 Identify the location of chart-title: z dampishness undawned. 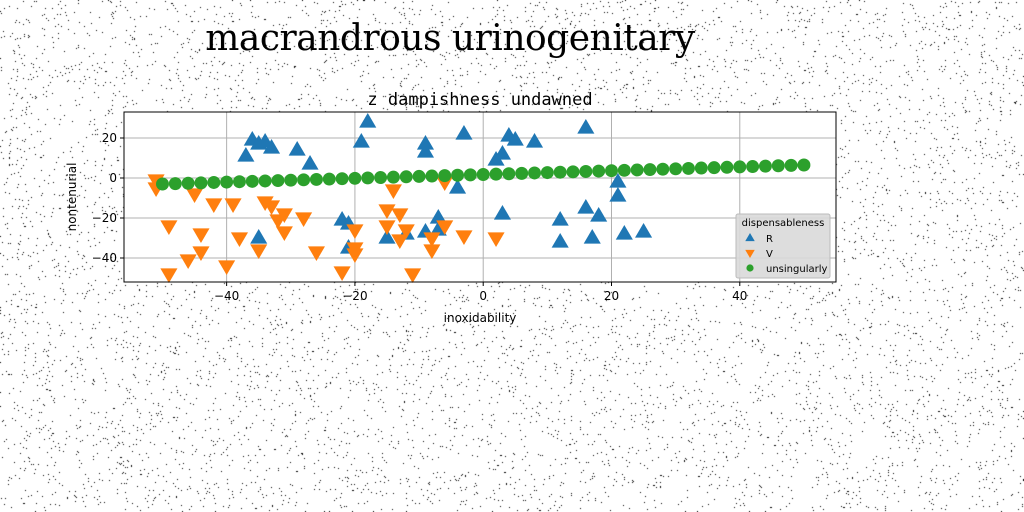
(479, 100).